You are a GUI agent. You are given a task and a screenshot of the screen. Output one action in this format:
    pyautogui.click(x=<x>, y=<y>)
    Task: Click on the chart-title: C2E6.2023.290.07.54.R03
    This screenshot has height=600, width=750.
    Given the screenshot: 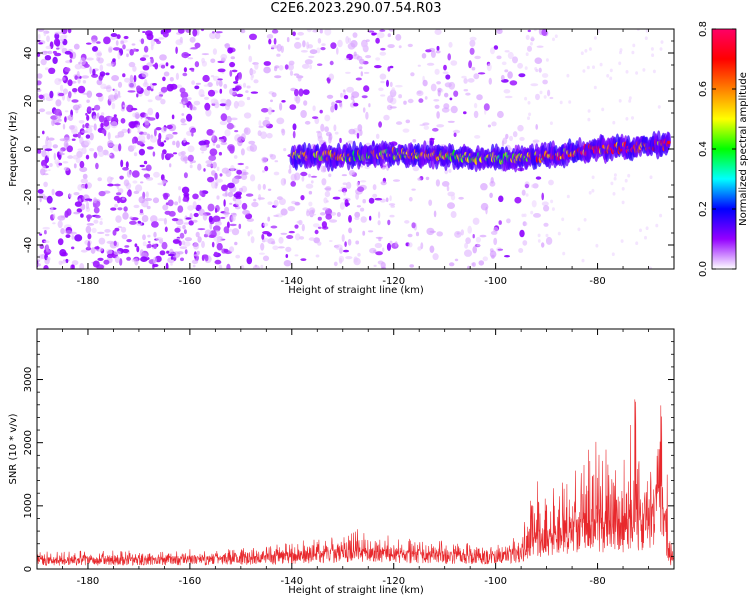 What is the action you would take?
    pyautogui.click(x=356, y=8)
    